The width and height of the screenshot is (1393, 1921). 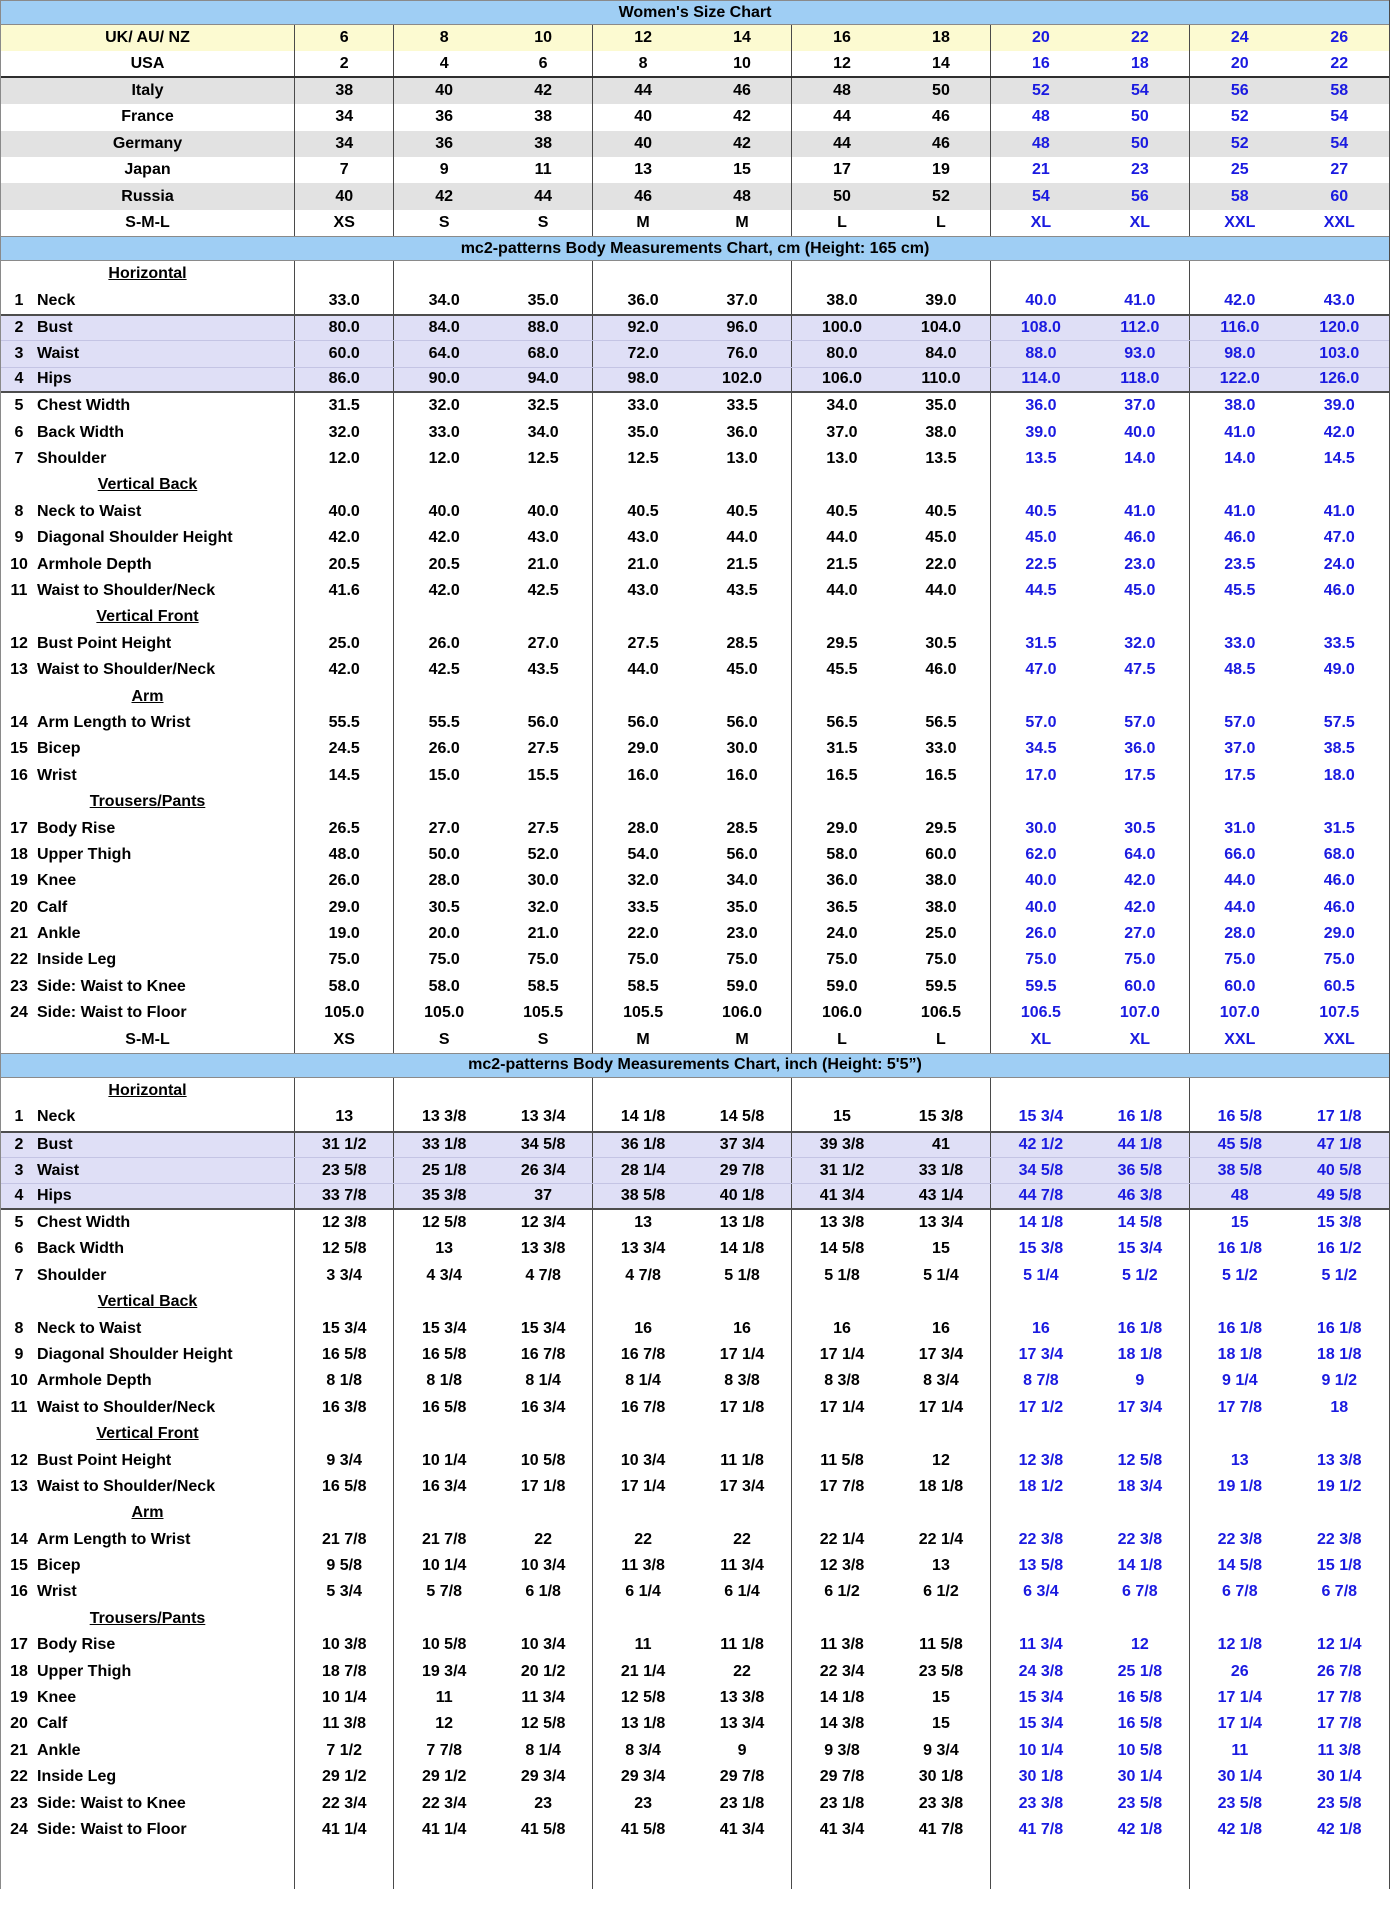 I want to click on value-cell: 100.0, so click(x=842, y=328).